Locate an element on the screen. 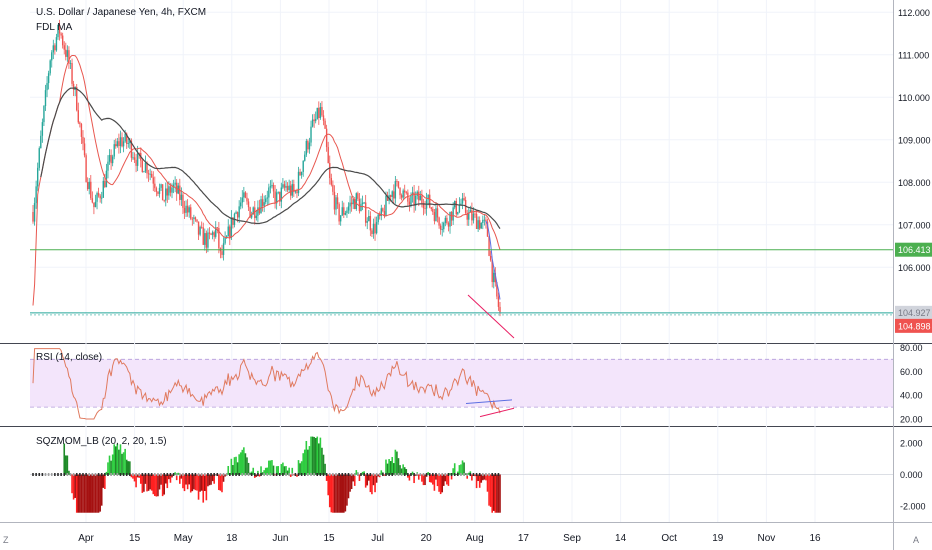 The height and width of the screenshot is (550, 932). rsi-pane is located at coordinates (461, 384).